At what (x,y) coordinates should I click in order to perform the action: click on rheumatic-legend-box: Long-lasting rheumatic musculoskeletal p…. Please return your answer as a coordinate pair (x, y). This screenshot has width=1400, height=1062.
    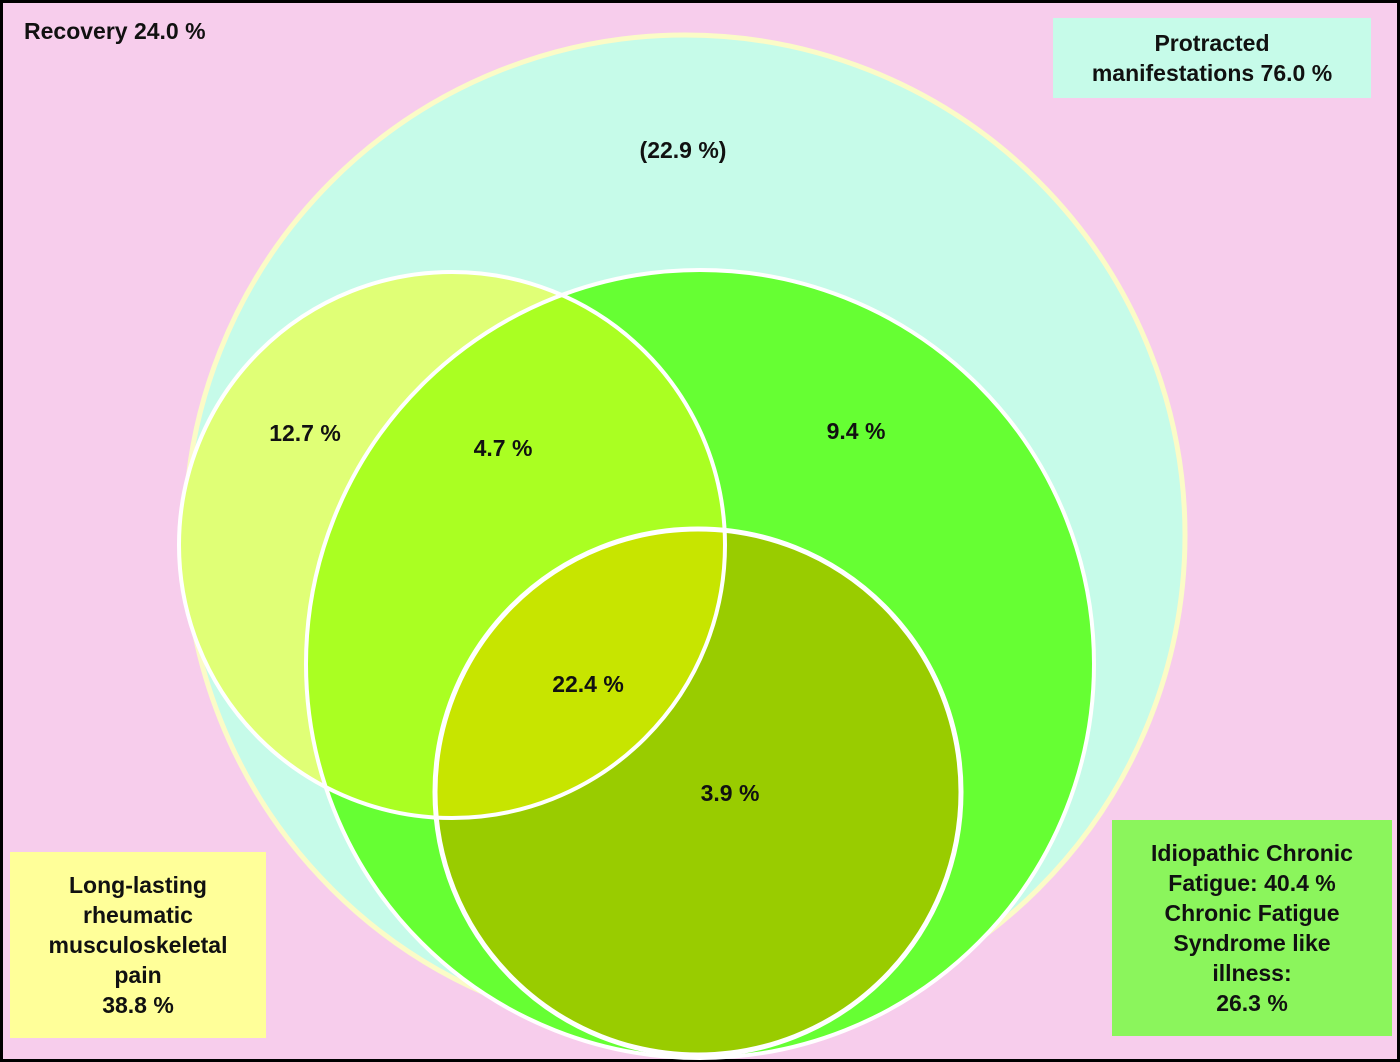
    Looking at the image, I should click on (138, 945).